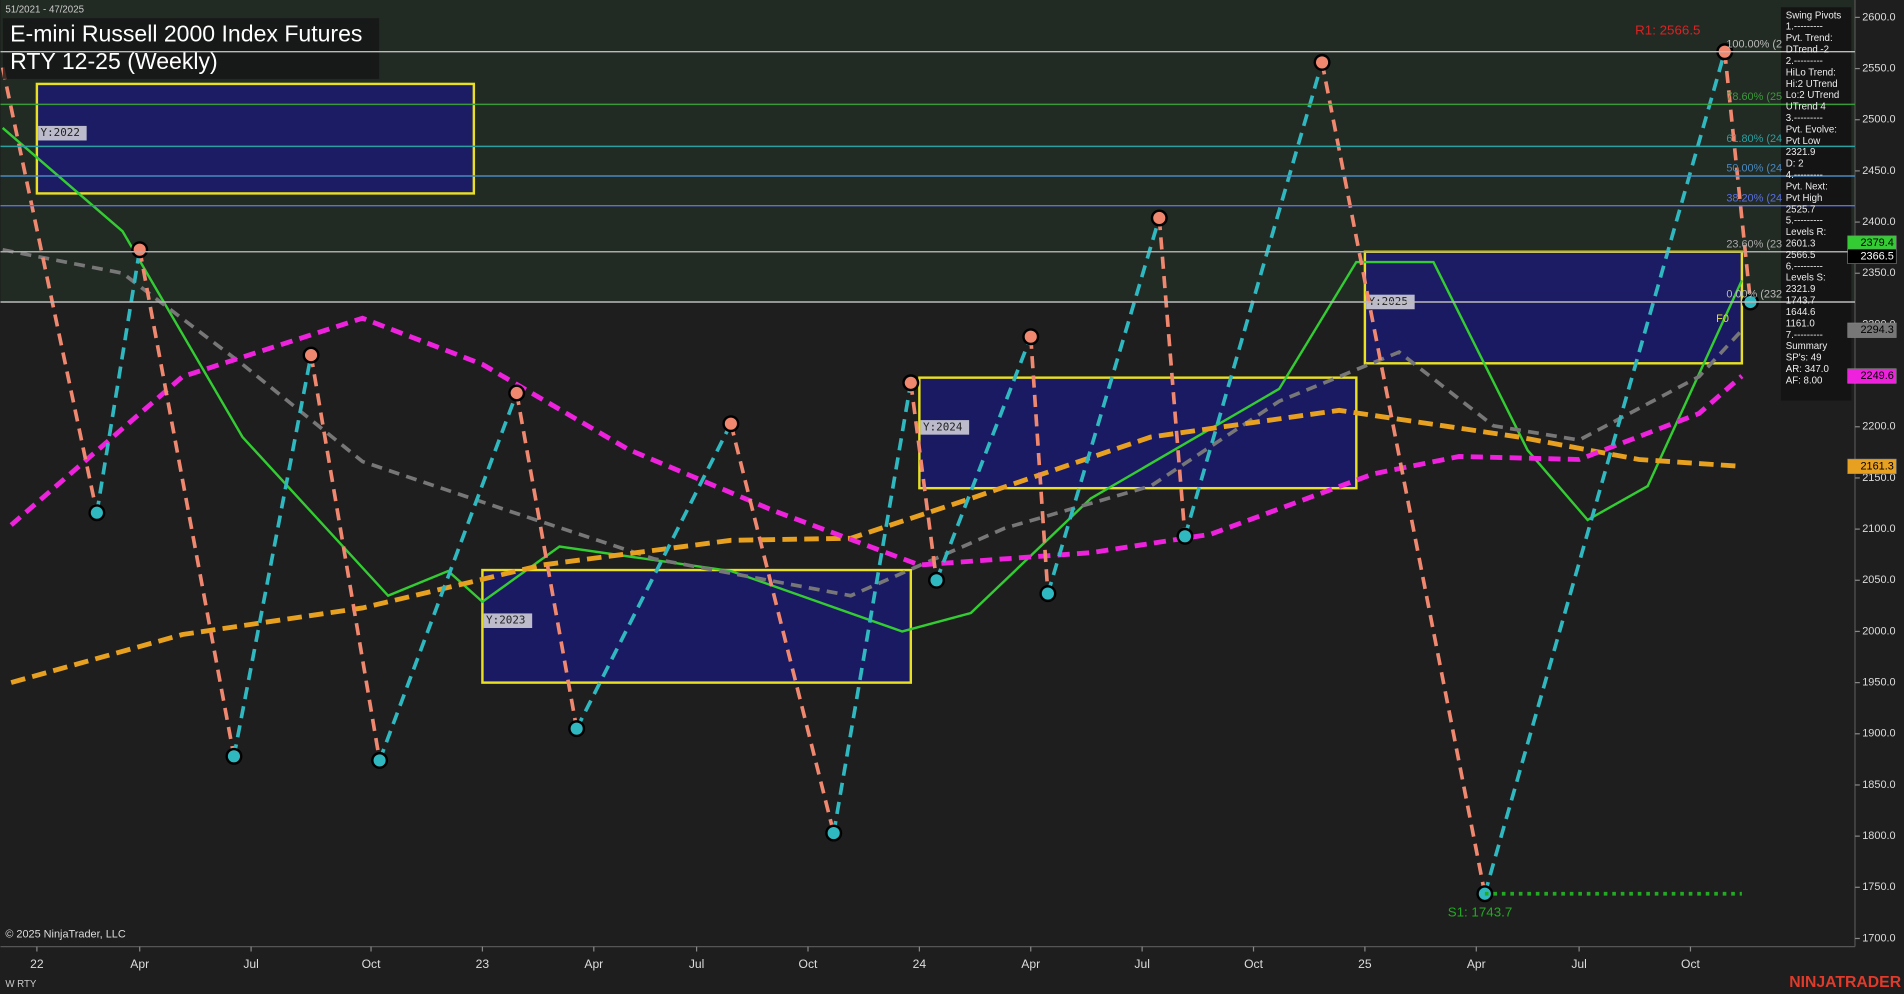  I want to click on price-tag-label: 2294.3, so click(1876, 330).